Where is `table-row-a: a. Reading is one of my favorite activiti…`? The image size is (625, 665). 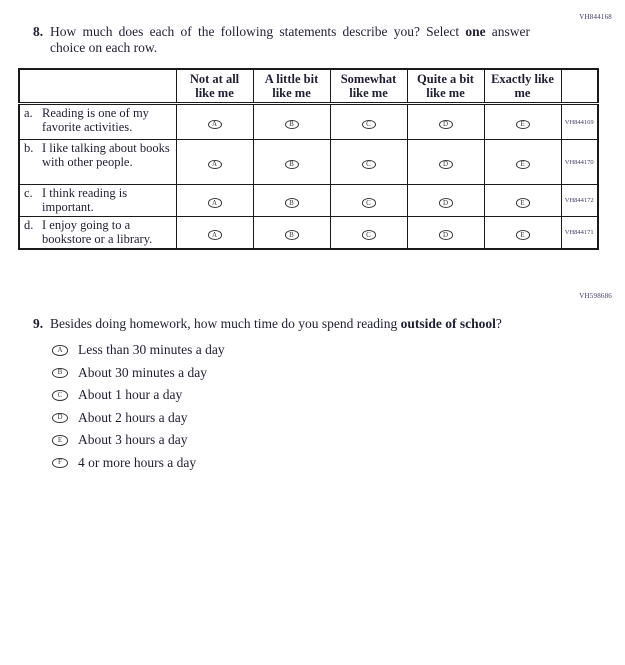
table-row-a: a. Reading is one of my favorite activiti… is located at coordinates (308, 121).